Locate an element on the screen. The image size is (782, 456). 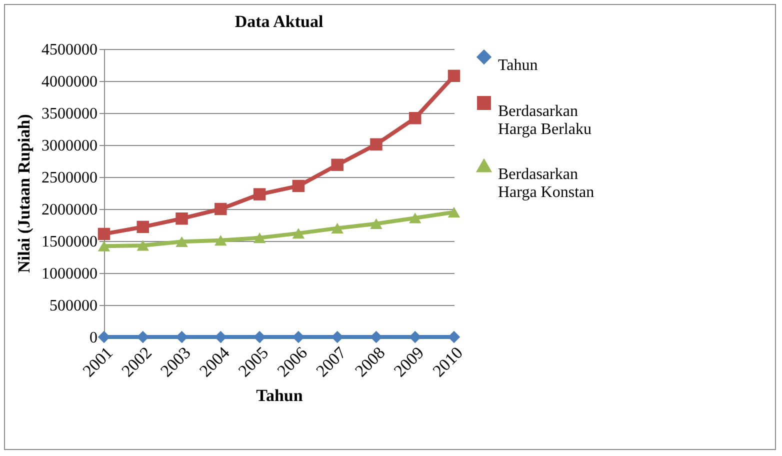
y-tick-label: 3500000 is located at coordinates (70, 114).